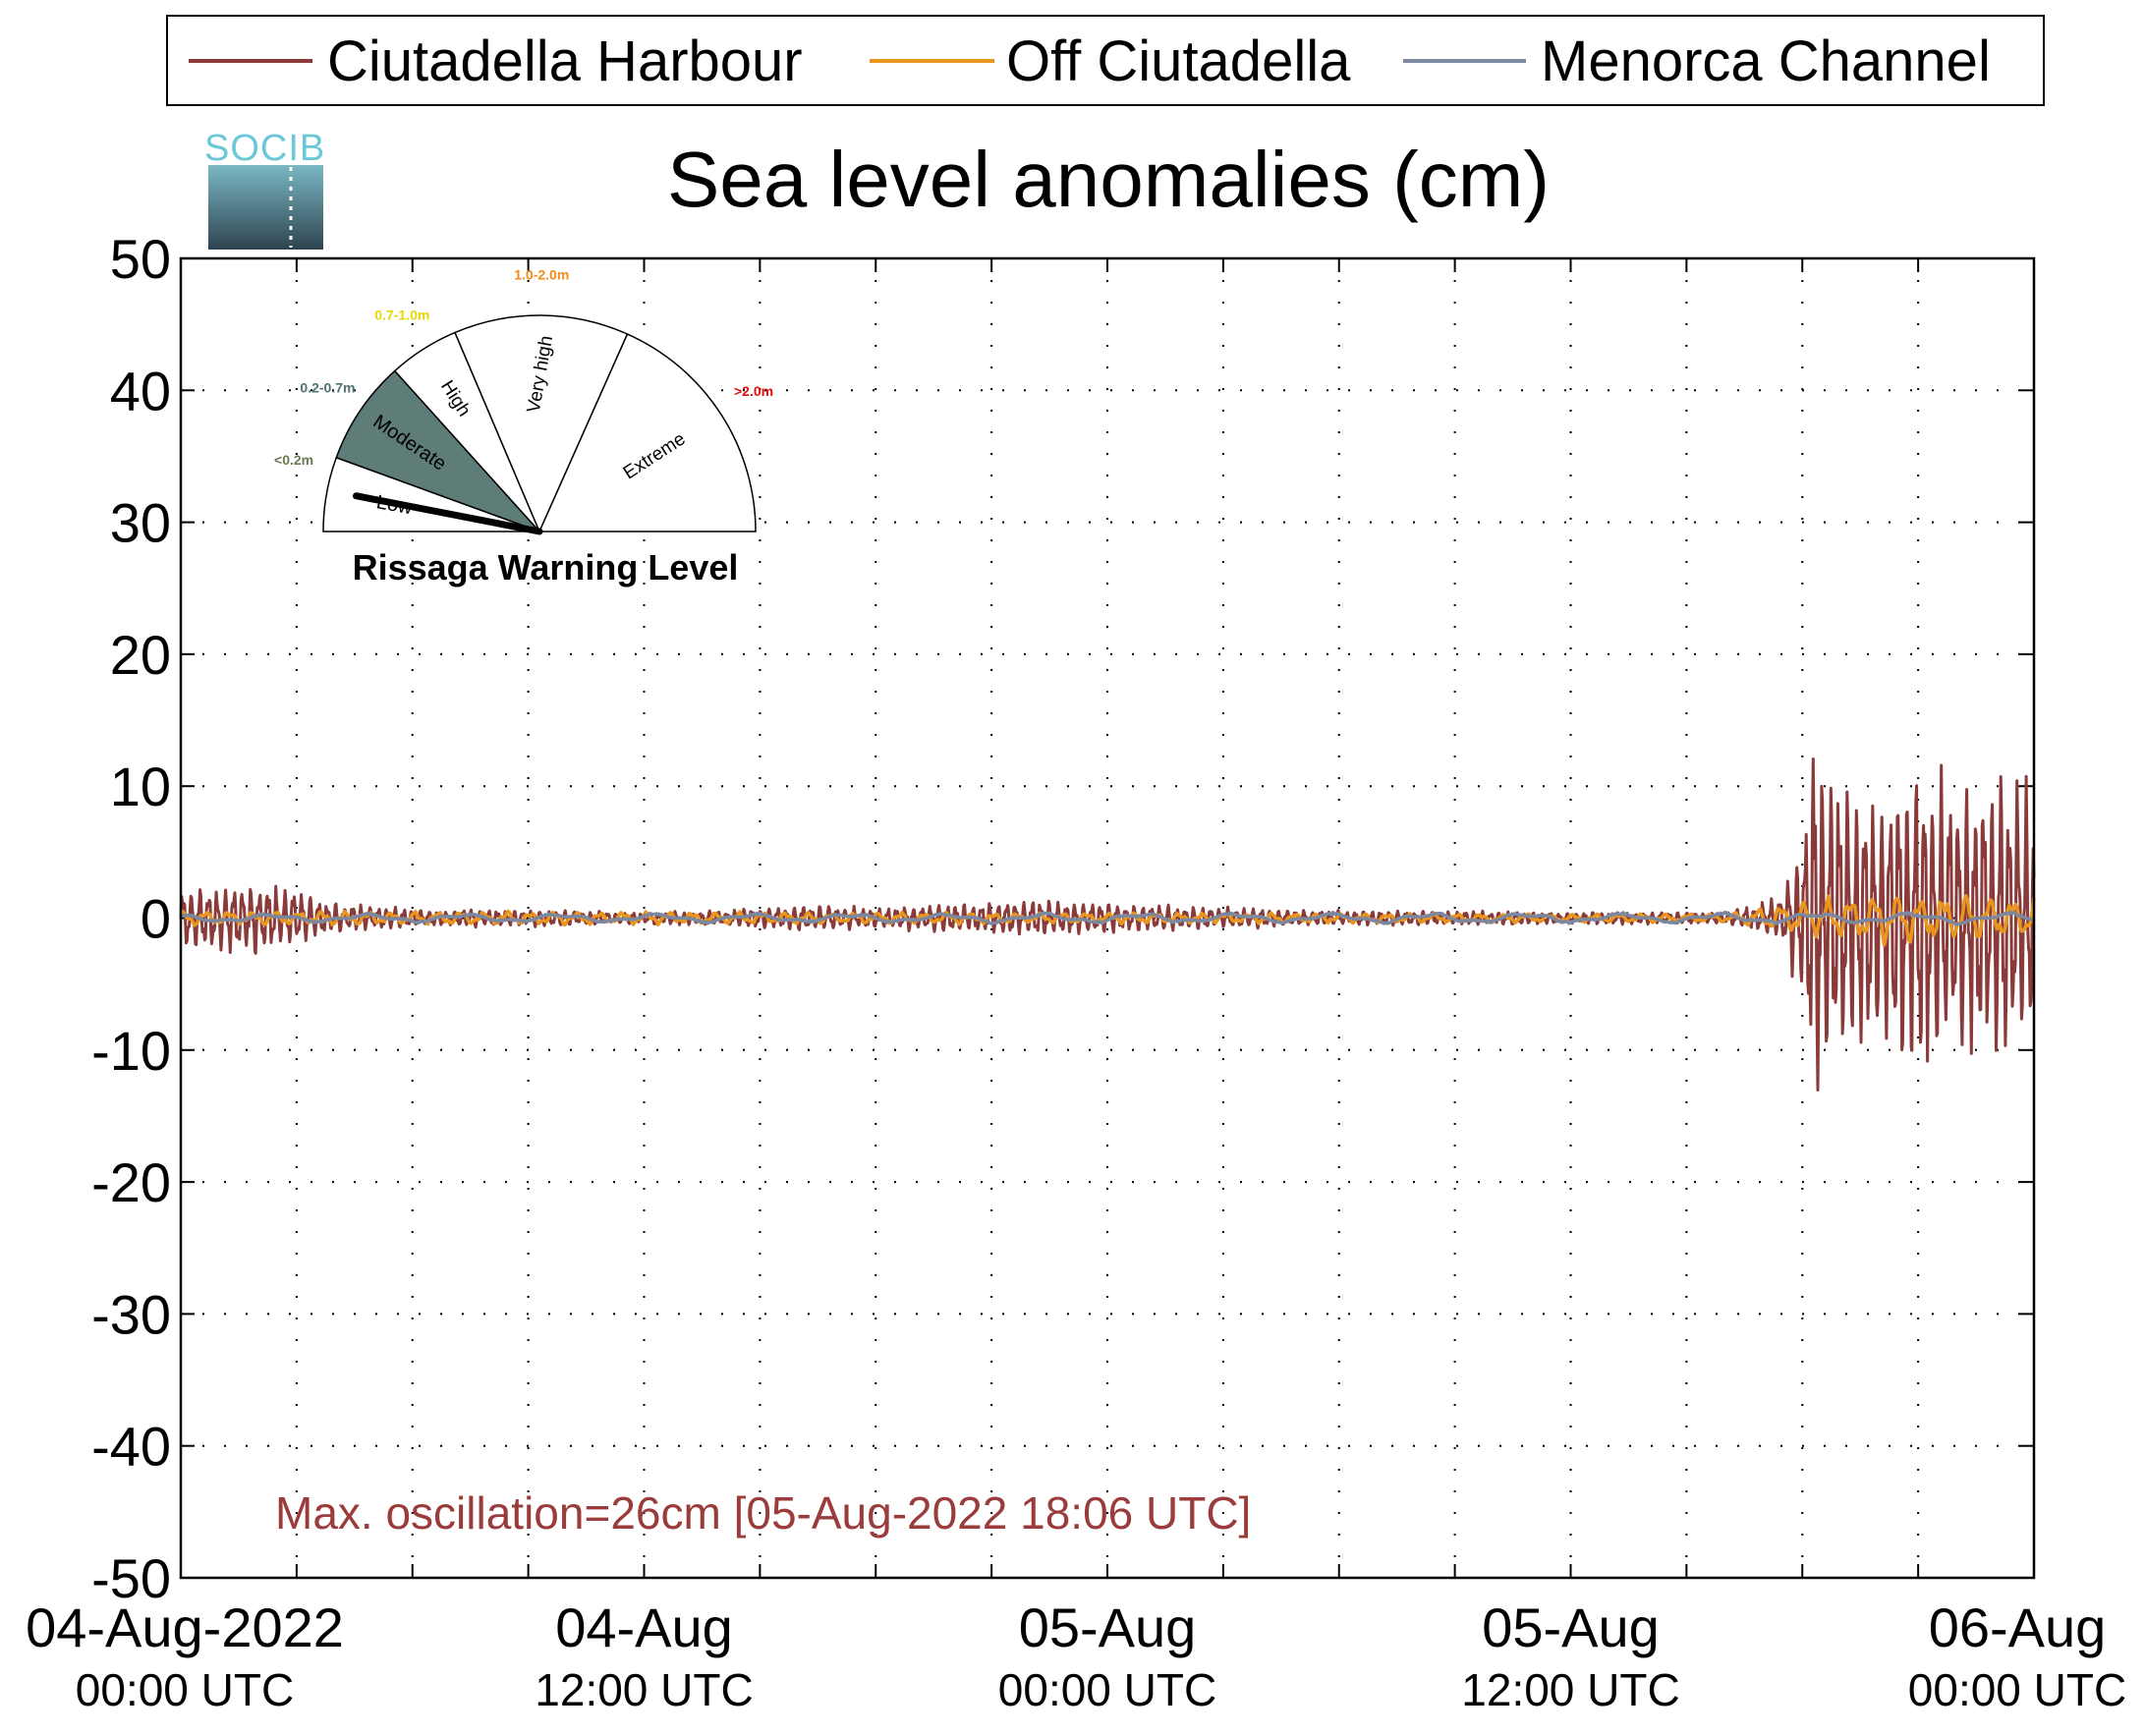  I want to click on series-line-menorca-channel, so click(1107, 918).